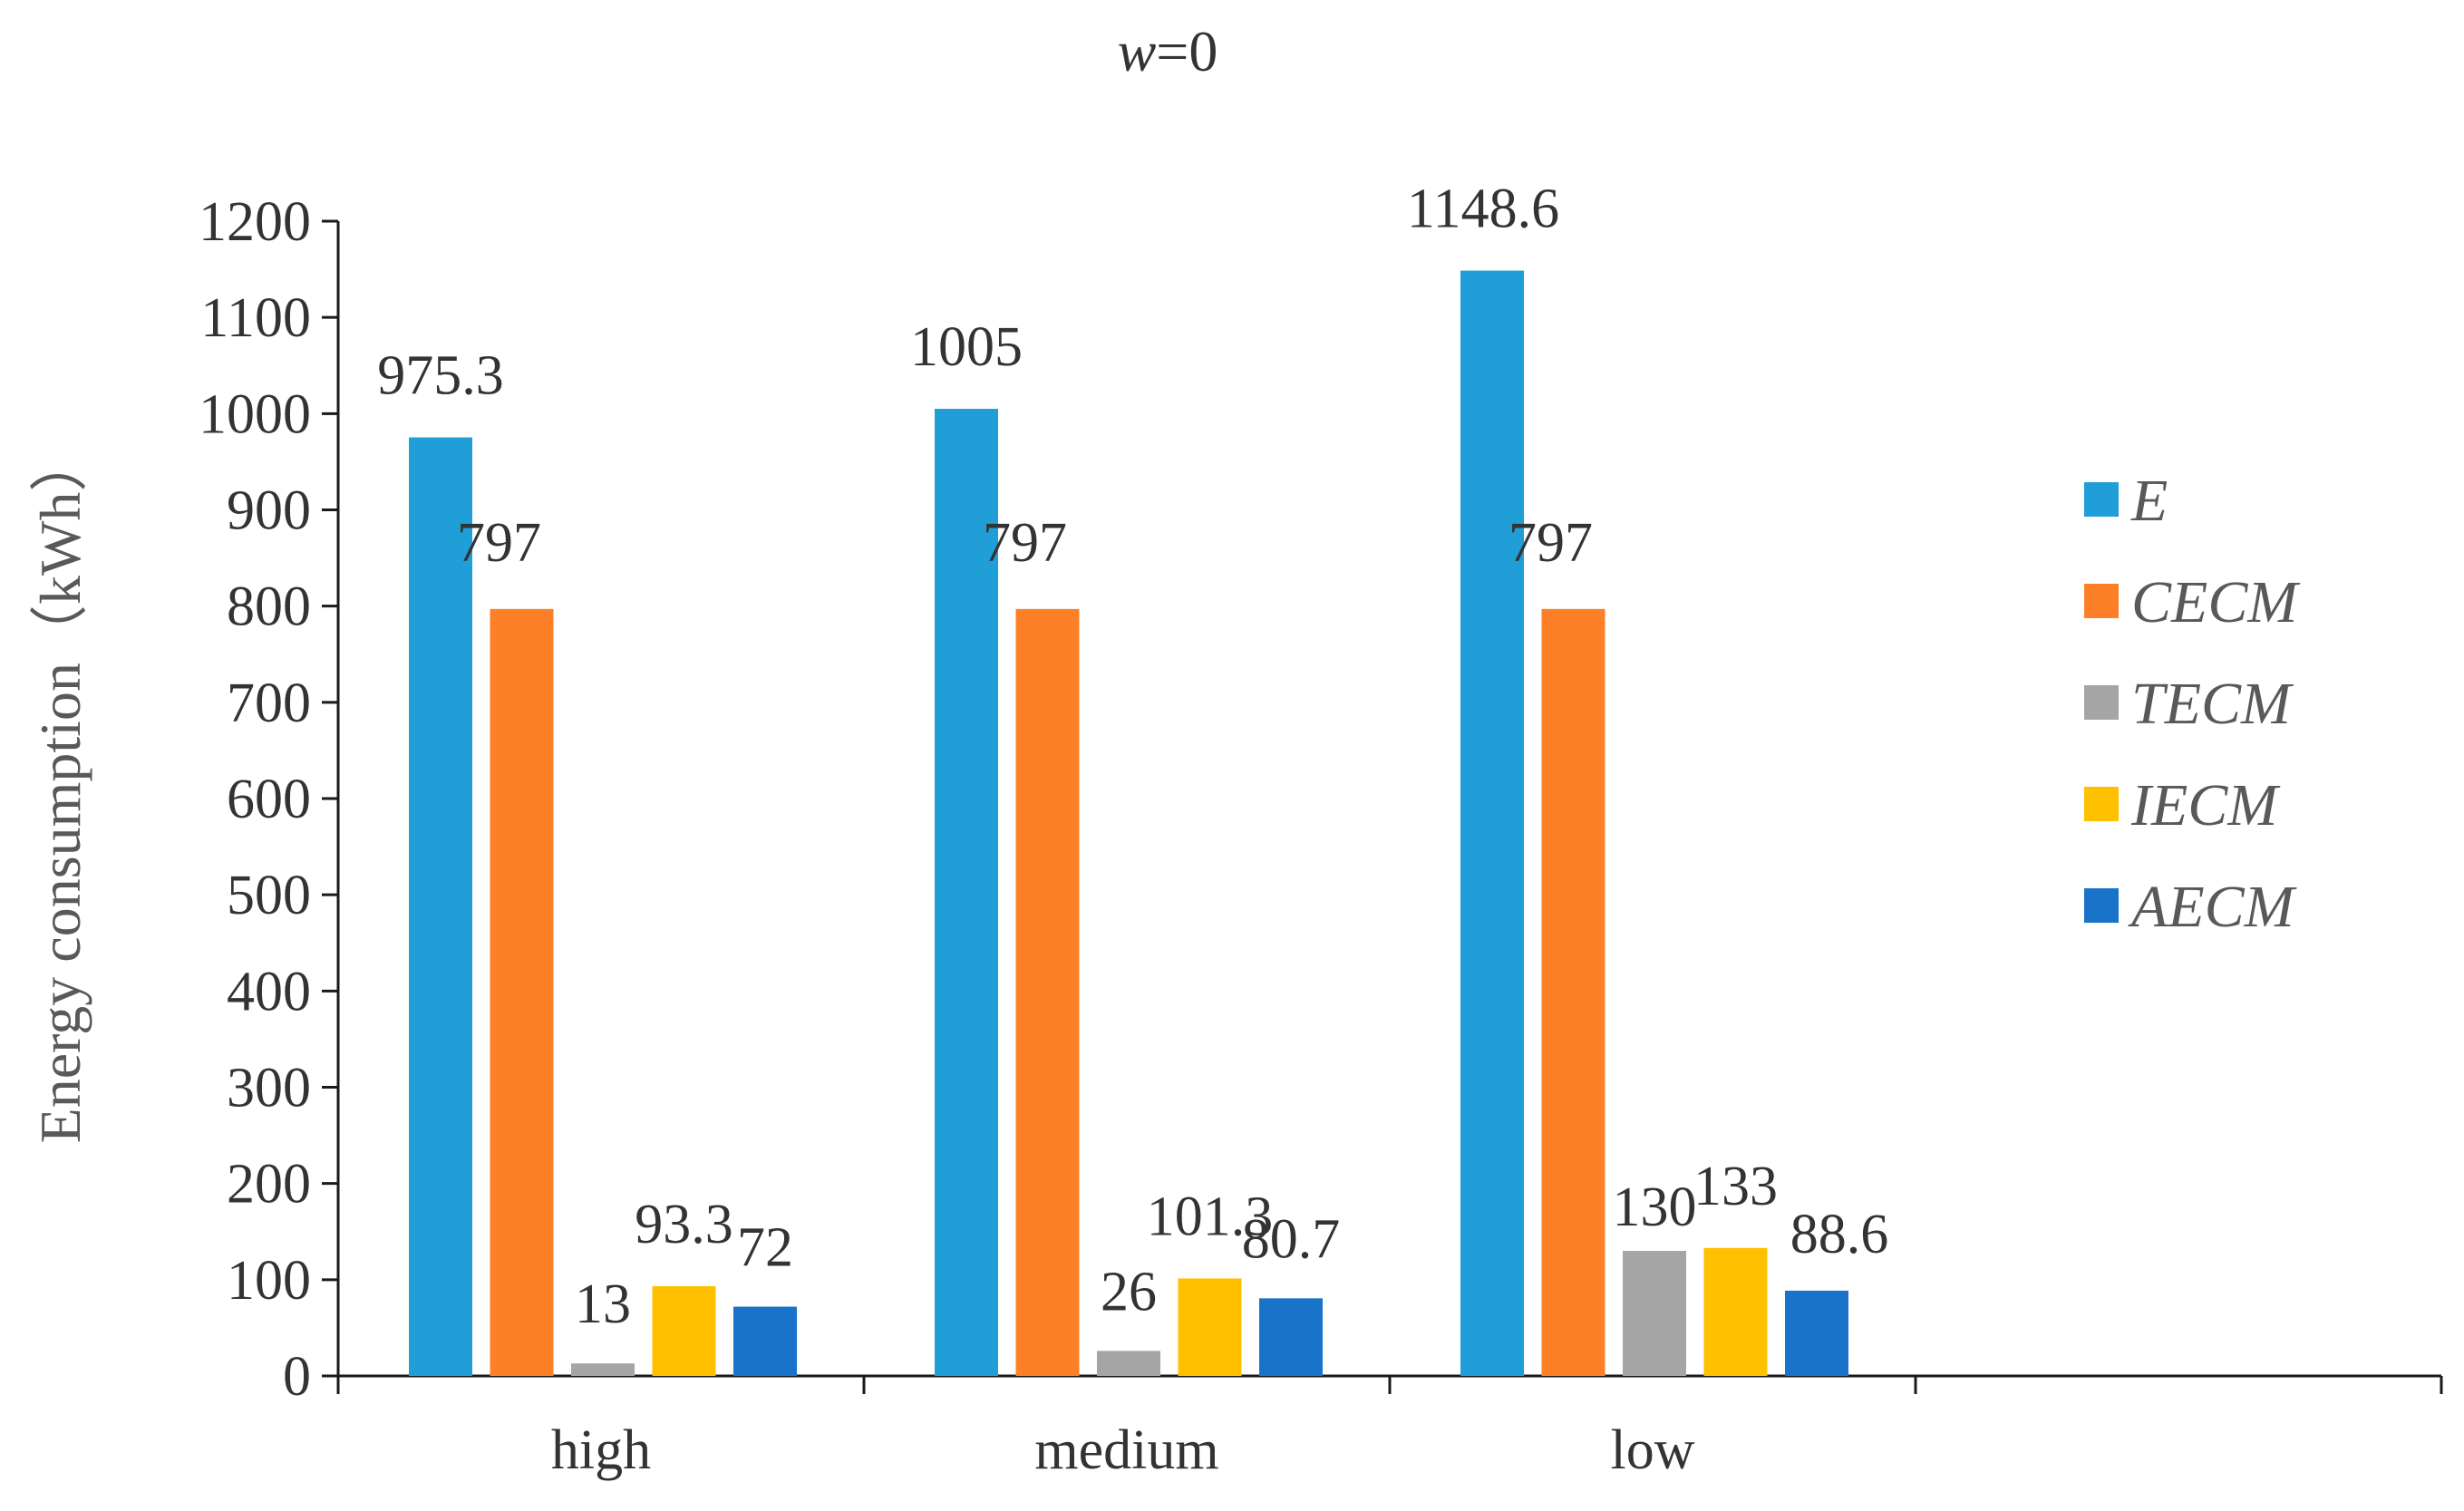 This screenshot has width=2464, height=1511. Describe the element at coordinates (297, 1377) in the screenshot. I see `y-tick-label: 0` at that location.